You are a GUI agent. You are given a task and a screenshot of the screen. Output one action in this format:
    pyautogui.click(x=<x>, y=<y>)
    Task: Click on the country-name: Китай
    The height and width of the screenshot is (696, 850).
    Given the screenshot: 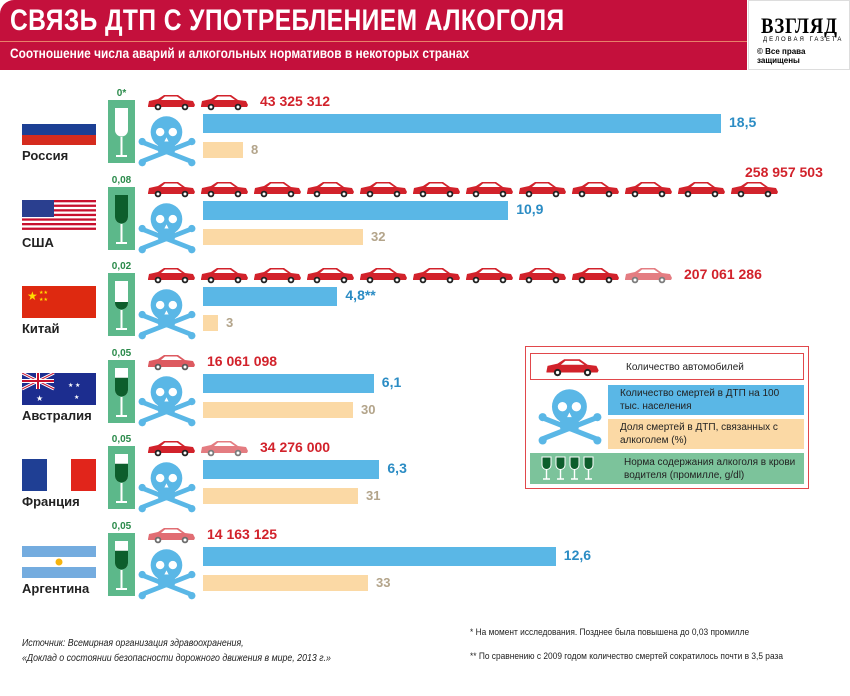 What is the action you would take?
    pyautogui.click(x=41, y=328)
    